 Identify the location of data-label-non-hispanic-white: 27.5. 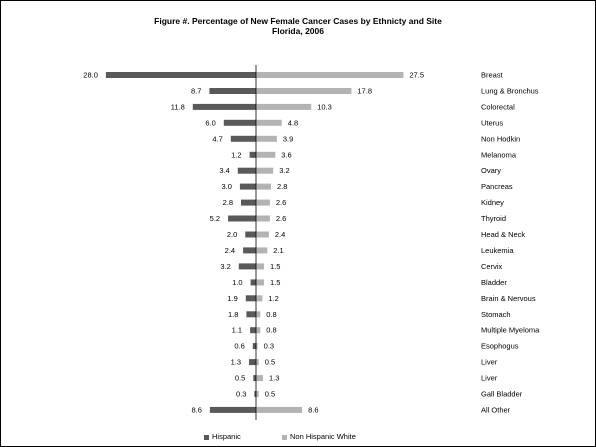
(416, 75).